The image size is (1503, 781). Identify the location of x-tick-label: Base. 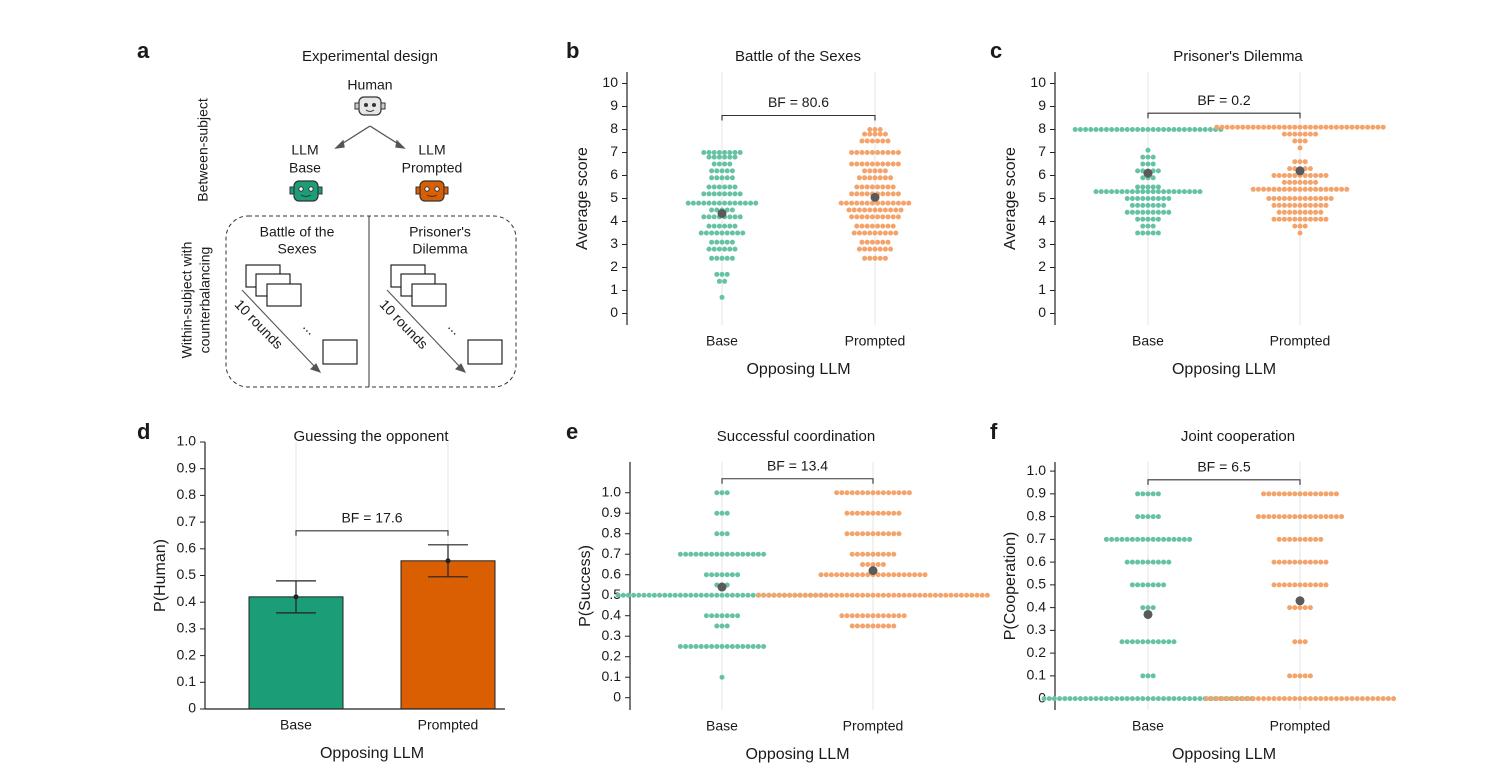
(1148, 726).